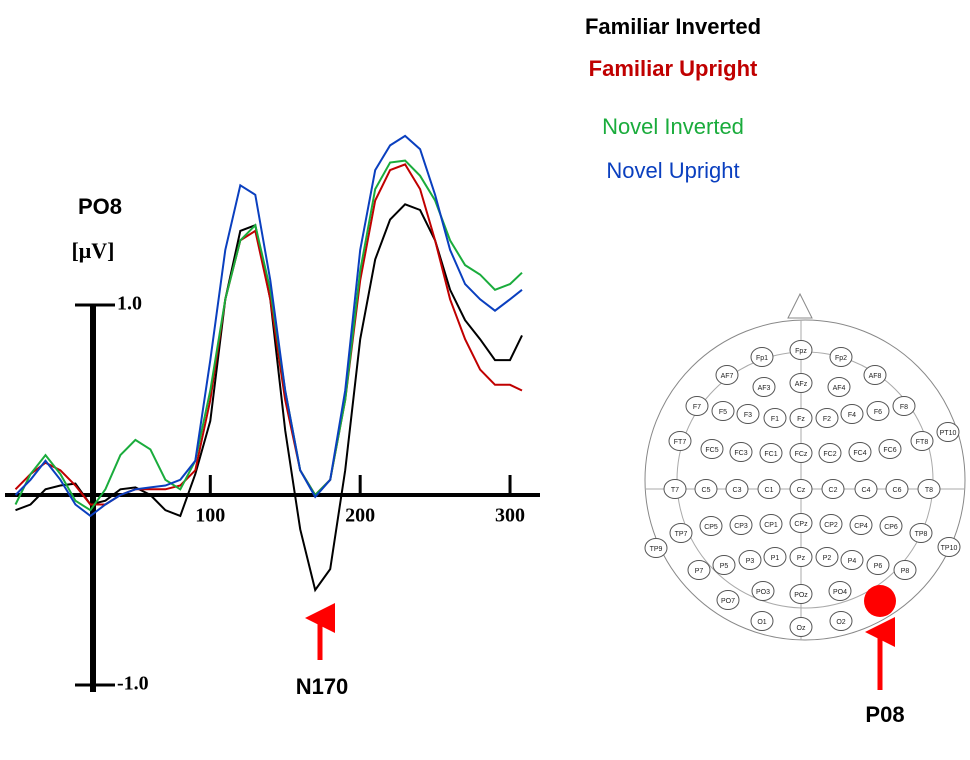 Image resolution: width=970 pixels, height=760 pixels. What do you see at coordinates (833, 490) in the screenshot?
I see `electrode-label: C2` at bounding box center [833, 490].